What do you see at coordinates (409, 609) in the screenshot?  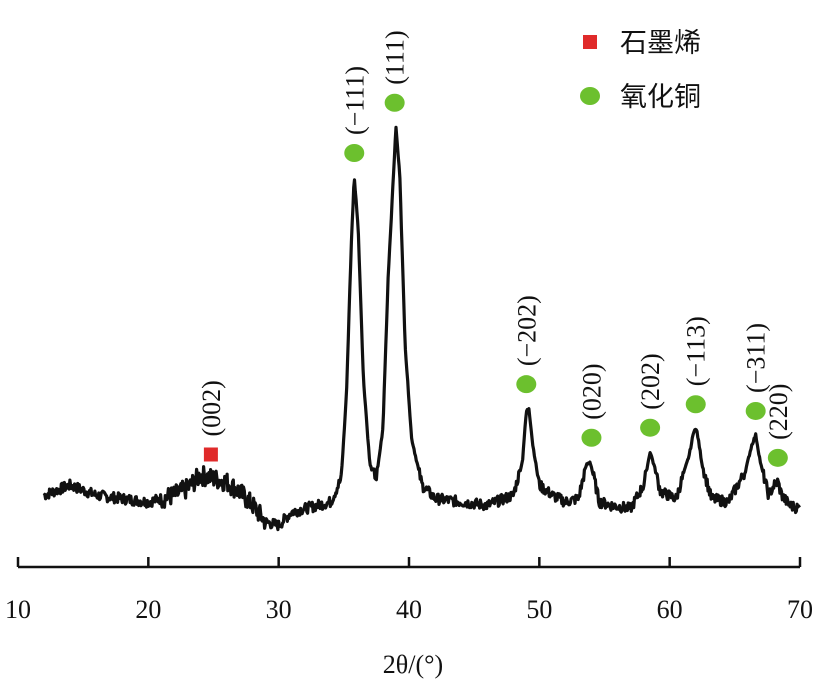 I see `x-tick-label: 40` at bounding box center [409, 609].